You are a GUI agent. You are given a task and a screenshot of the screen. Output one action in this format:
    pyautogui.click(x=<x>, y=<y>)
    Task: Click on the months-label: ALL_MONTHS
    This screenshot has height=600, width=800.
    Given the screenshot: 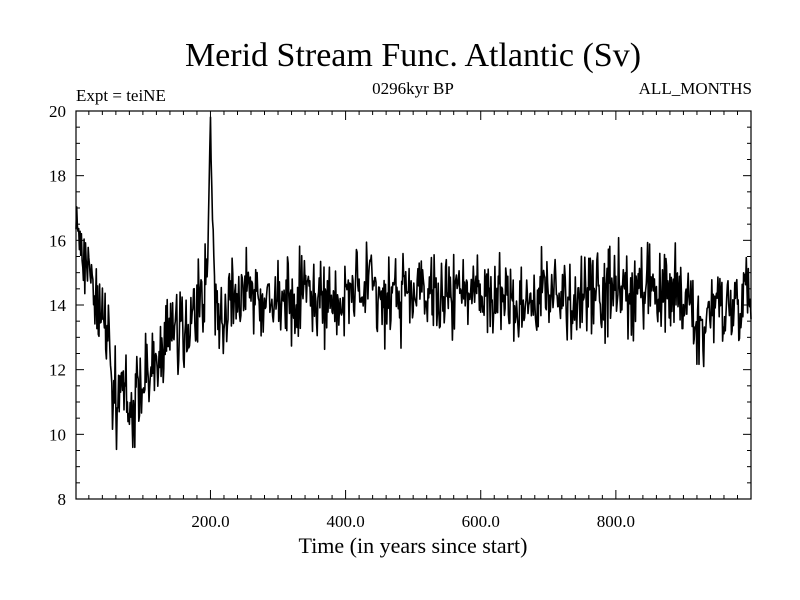 What is the action you would take?
    pyautogui.click(x=695, y=88)
    